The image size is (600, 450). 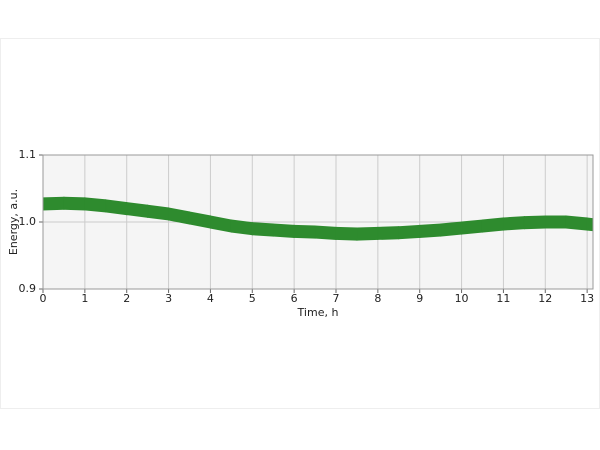 What do you see at coordinates (462, 298) in the screenshot?
I see `x-tick-label: 10` at bounding box center [462, 298].